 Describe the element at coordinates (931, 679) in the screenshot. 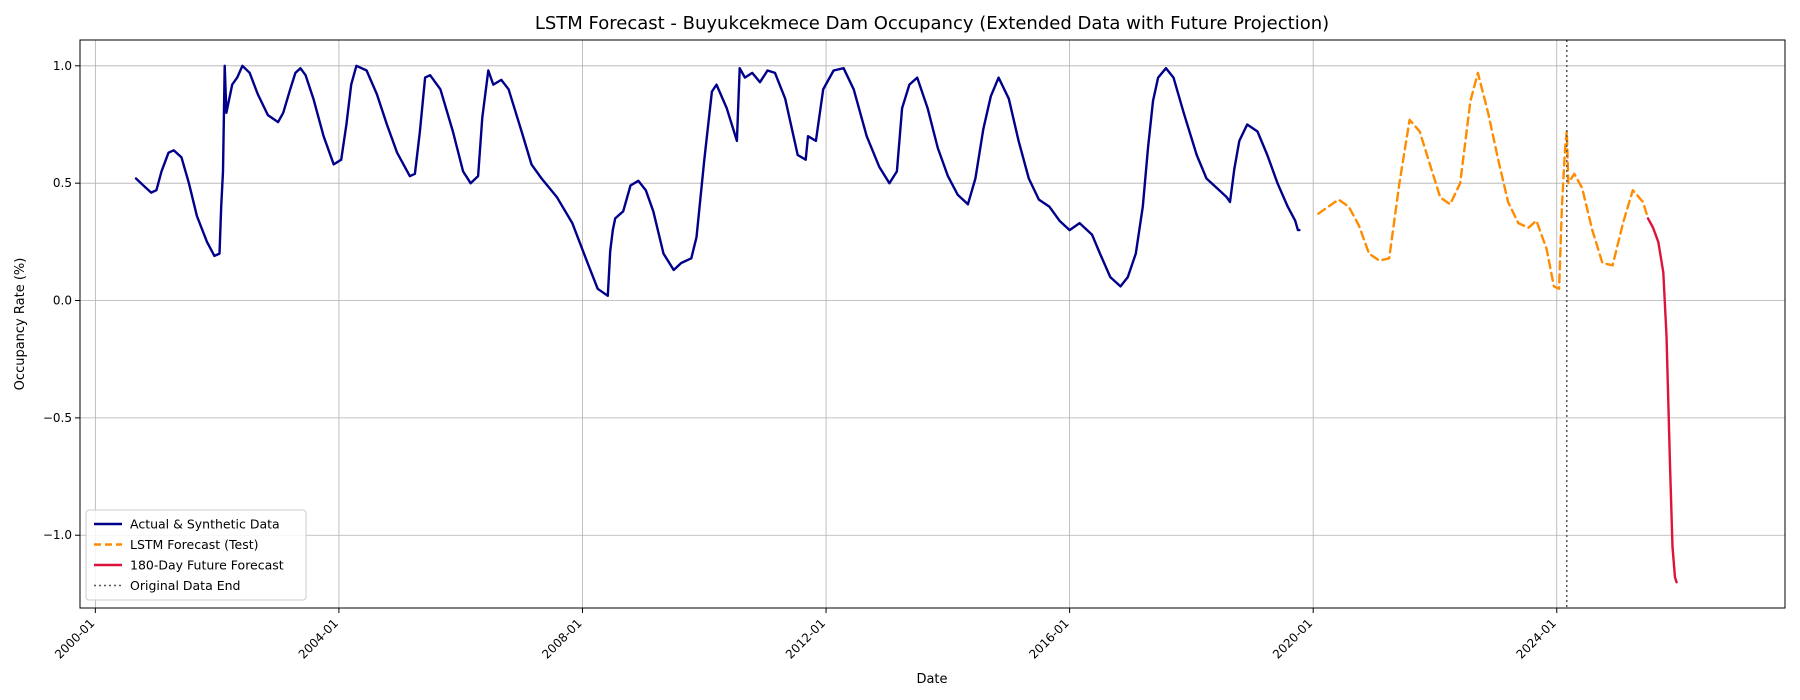

I see `x-axis-label: Date` at that location.